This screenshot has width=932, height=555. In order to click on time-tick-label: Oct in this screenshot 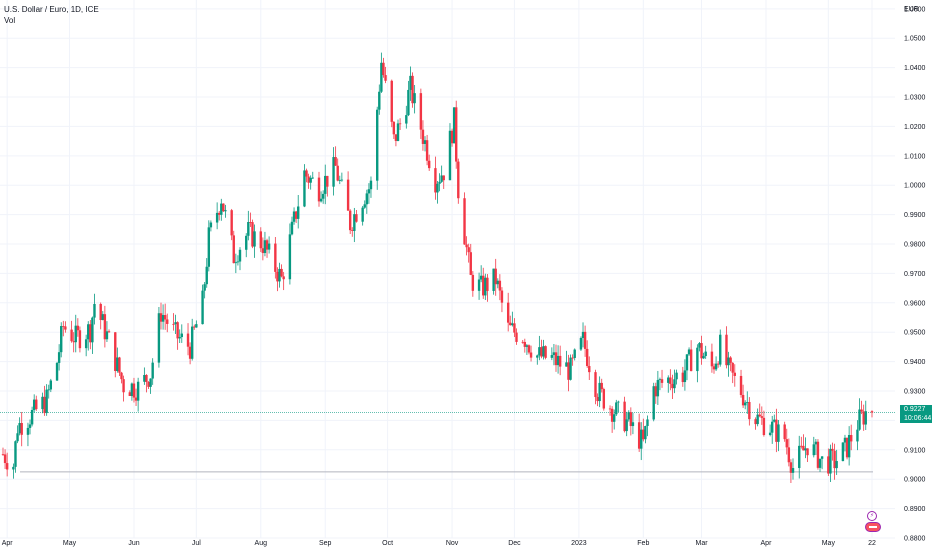, I will do `click(387, 543)`.